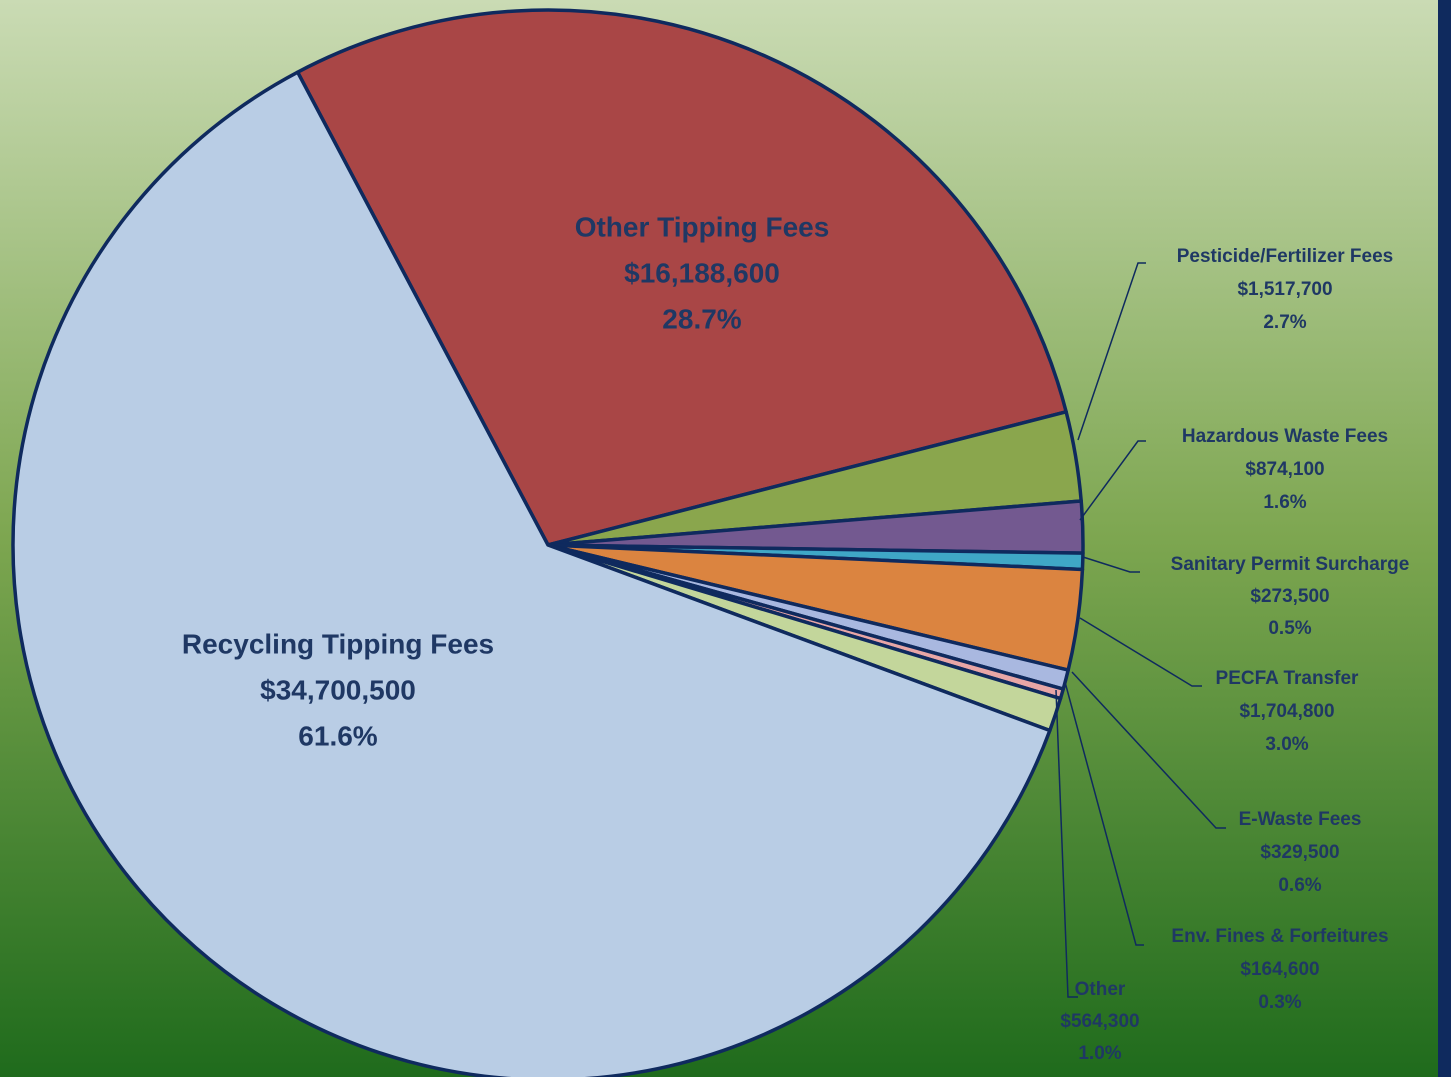  What do you see at coordinates (1284, 322) in the screenshot?
I see `slice-share: 2.7%` at bounding box center [1284, 322].